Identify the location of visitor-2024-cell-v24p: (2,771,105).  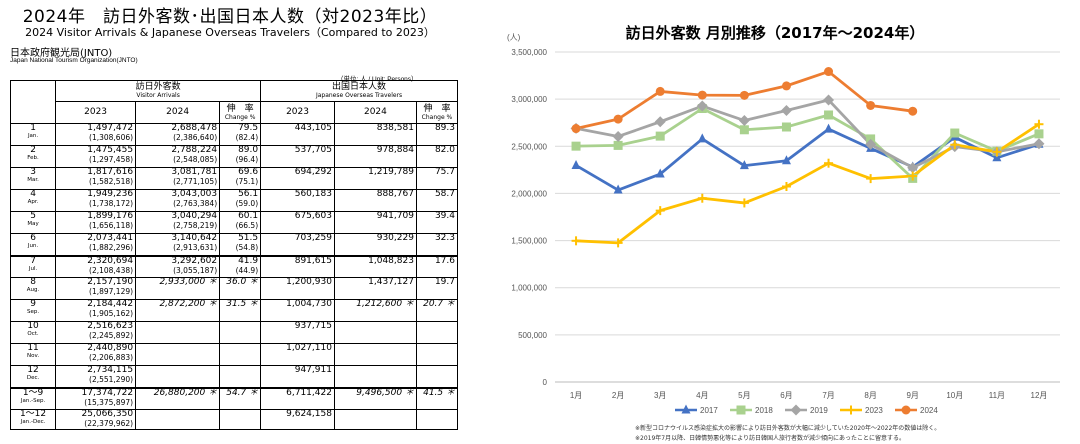
(195, 181).